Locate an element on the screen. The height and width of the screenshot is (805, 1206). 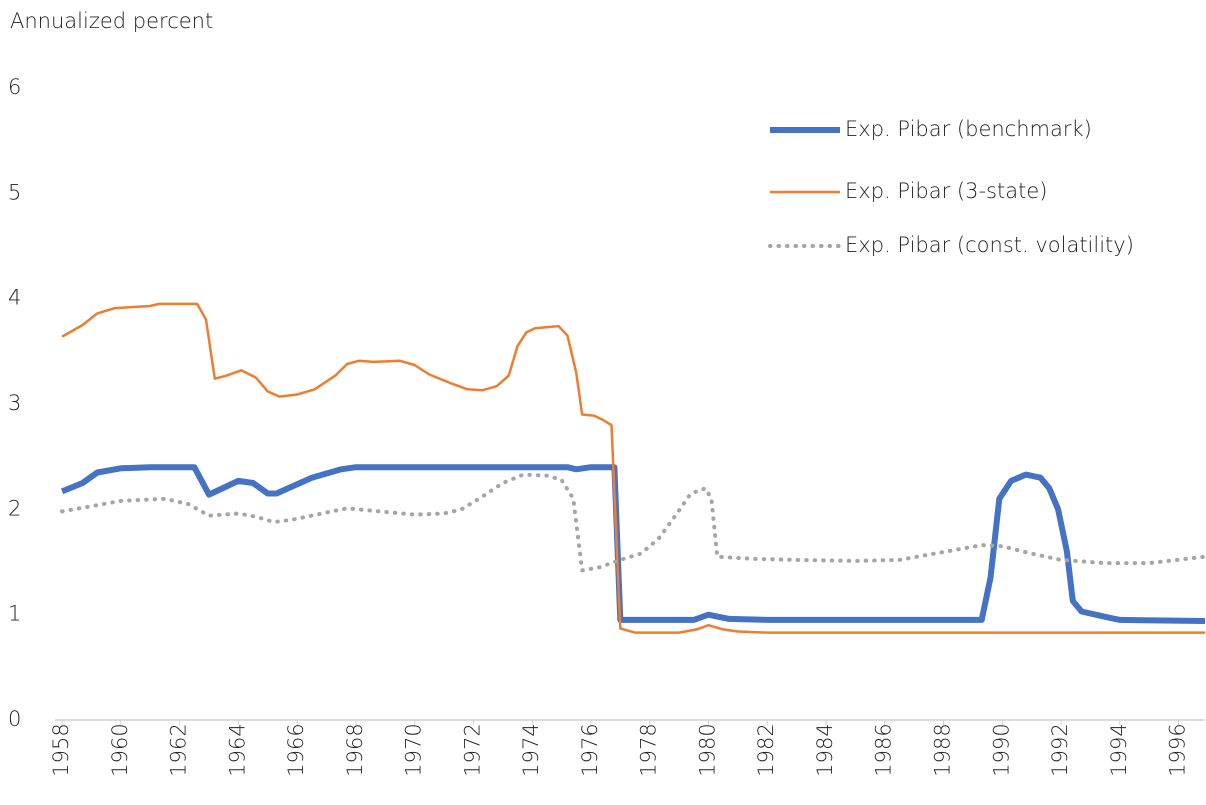
y-tick-label: 3 is located at coordinates (14, 403).